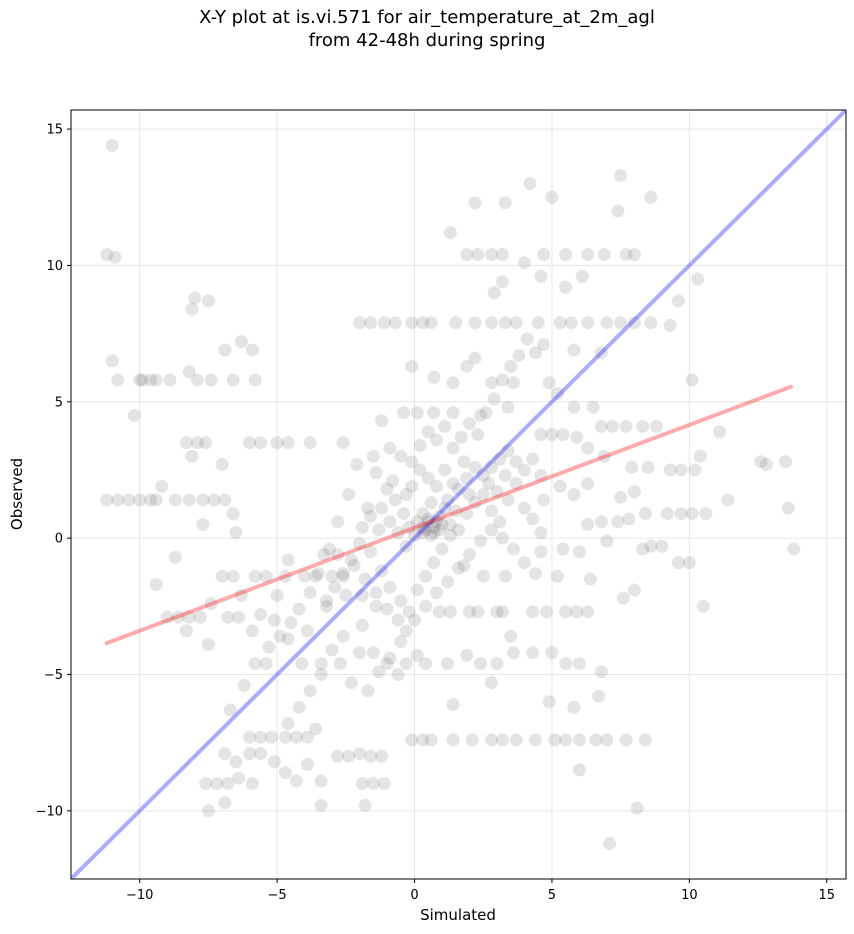 This screenshot has height=934, width=854. What do you see at coordinates (277, 895) in the screenshot?
I see `x-tick-label: −5` at bounding box center [277, 895].